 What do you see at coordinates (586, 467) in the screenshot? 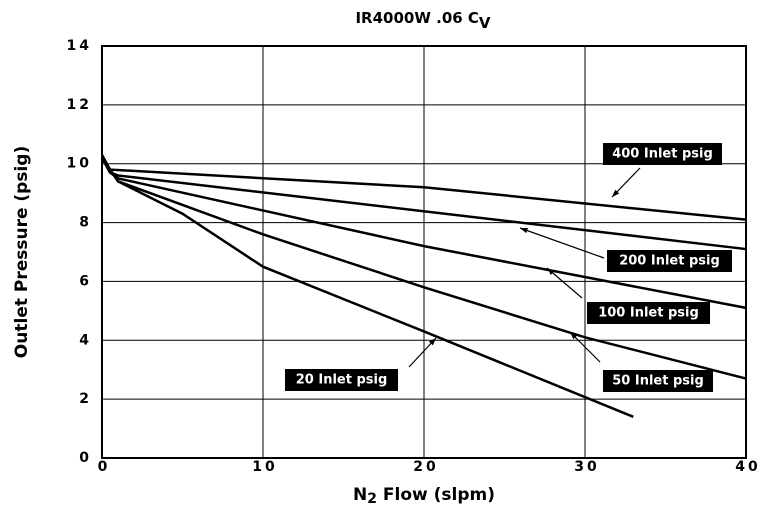
I see `x-tick-label: 30` at bounding box center [586, 467].